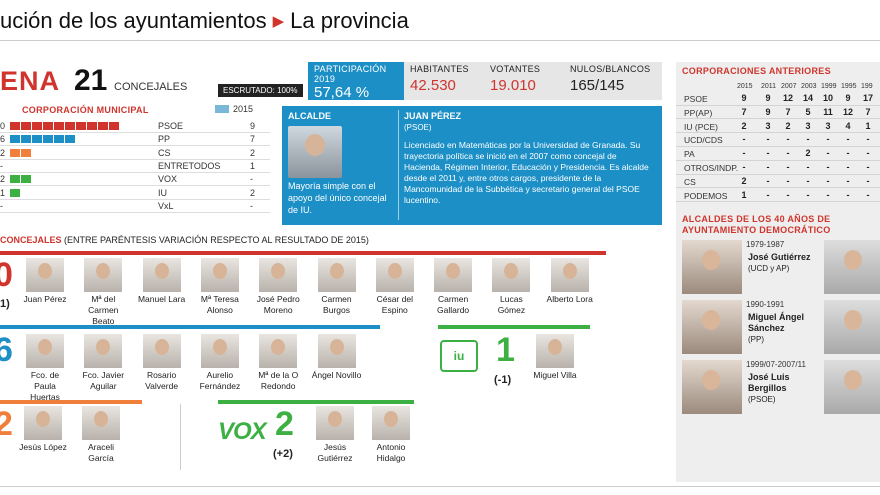 The height and width of the screenshot is (495, 880). Describe the element at coordinates (6, 350) in the screenshot. I see `pp-count: 6` at that location.